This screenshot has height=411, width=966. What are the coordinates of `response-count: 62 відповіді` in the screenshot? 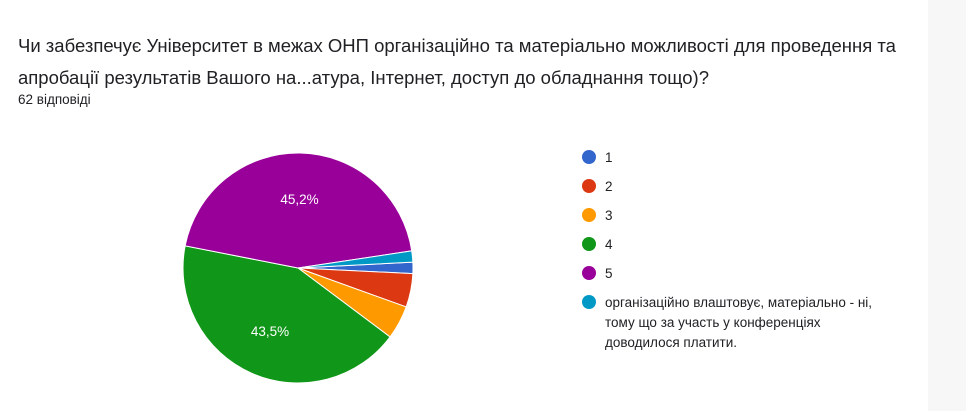 It's located at (54, 99).